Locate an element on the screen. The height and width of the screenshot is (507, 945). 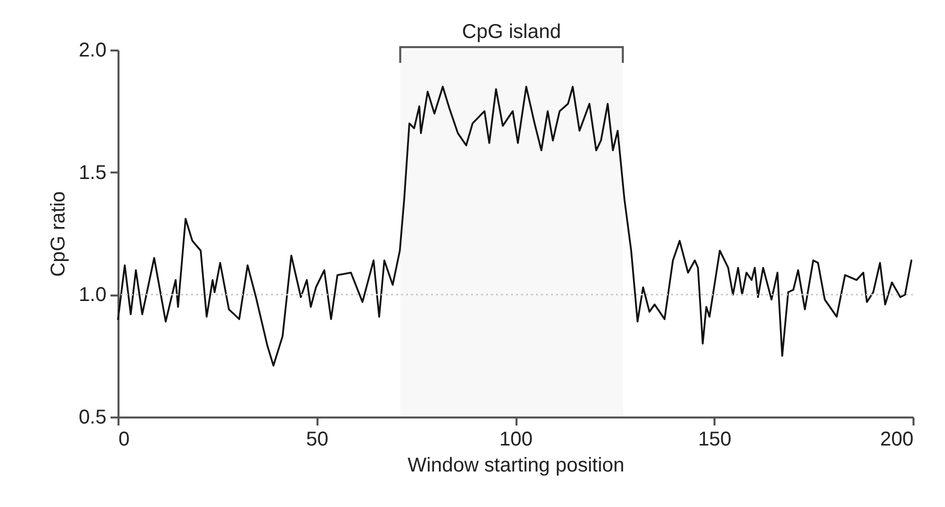
x-tick-label: 100 is located at coordinates (516, 439).